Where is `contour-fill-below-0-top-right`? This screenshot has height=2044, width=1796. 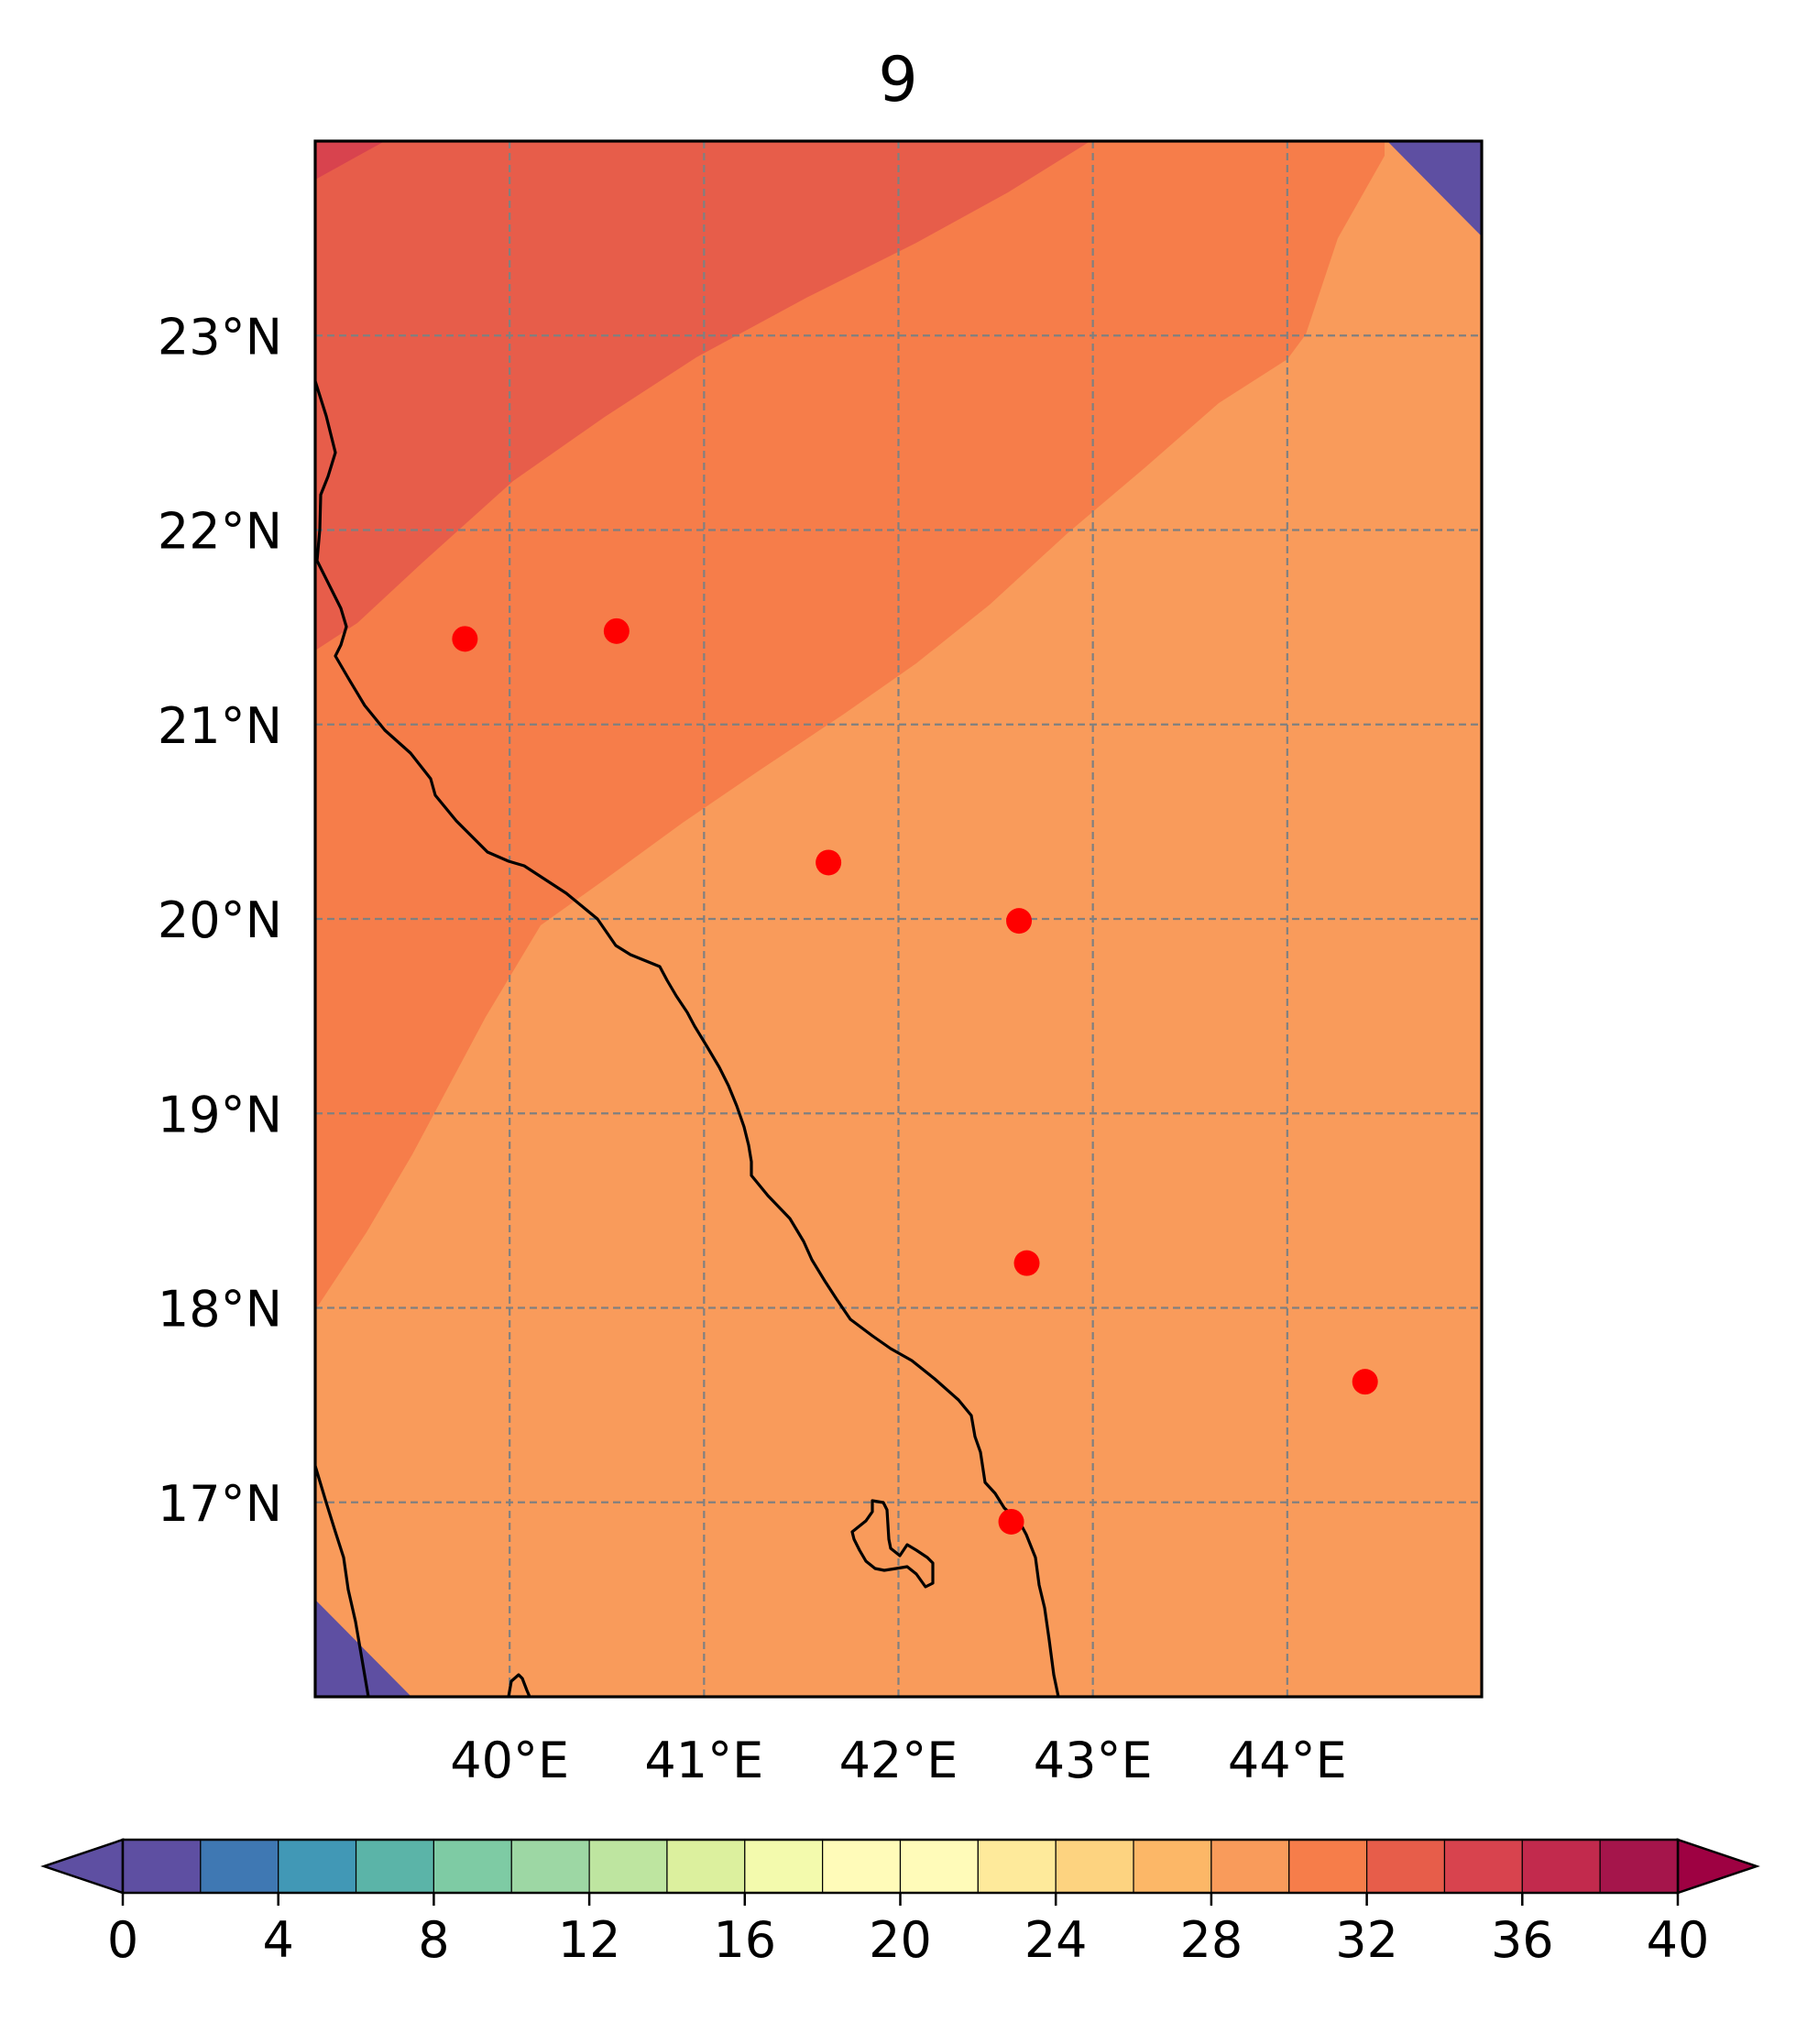
contour-fill-below-0-top-right is located at coordinates (1434, 189).